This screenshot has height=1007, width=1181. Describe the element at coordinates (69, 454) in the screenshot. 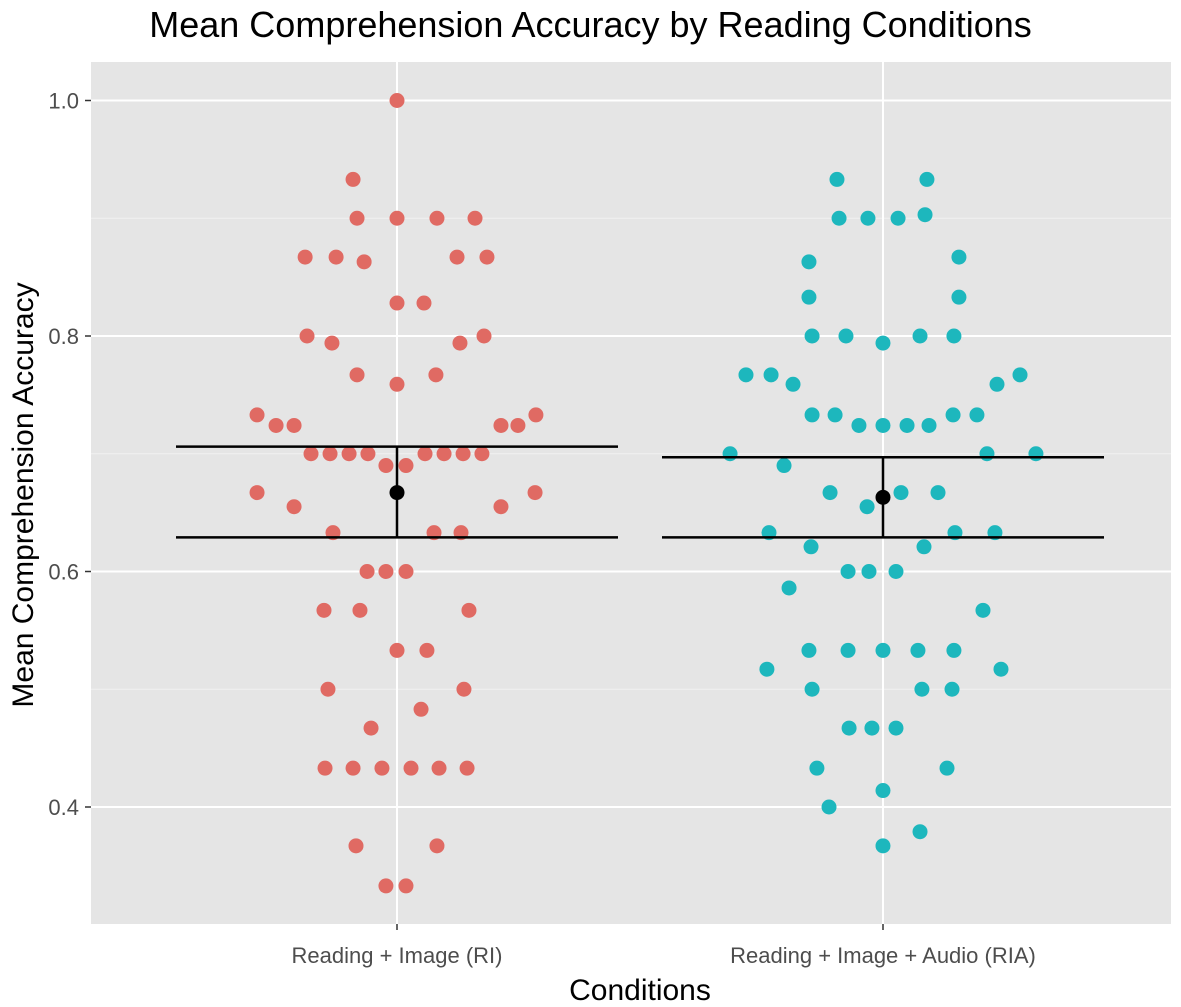

I see `y-axis-ticks: 0.4 0.6 0.8 1.0` at that location.